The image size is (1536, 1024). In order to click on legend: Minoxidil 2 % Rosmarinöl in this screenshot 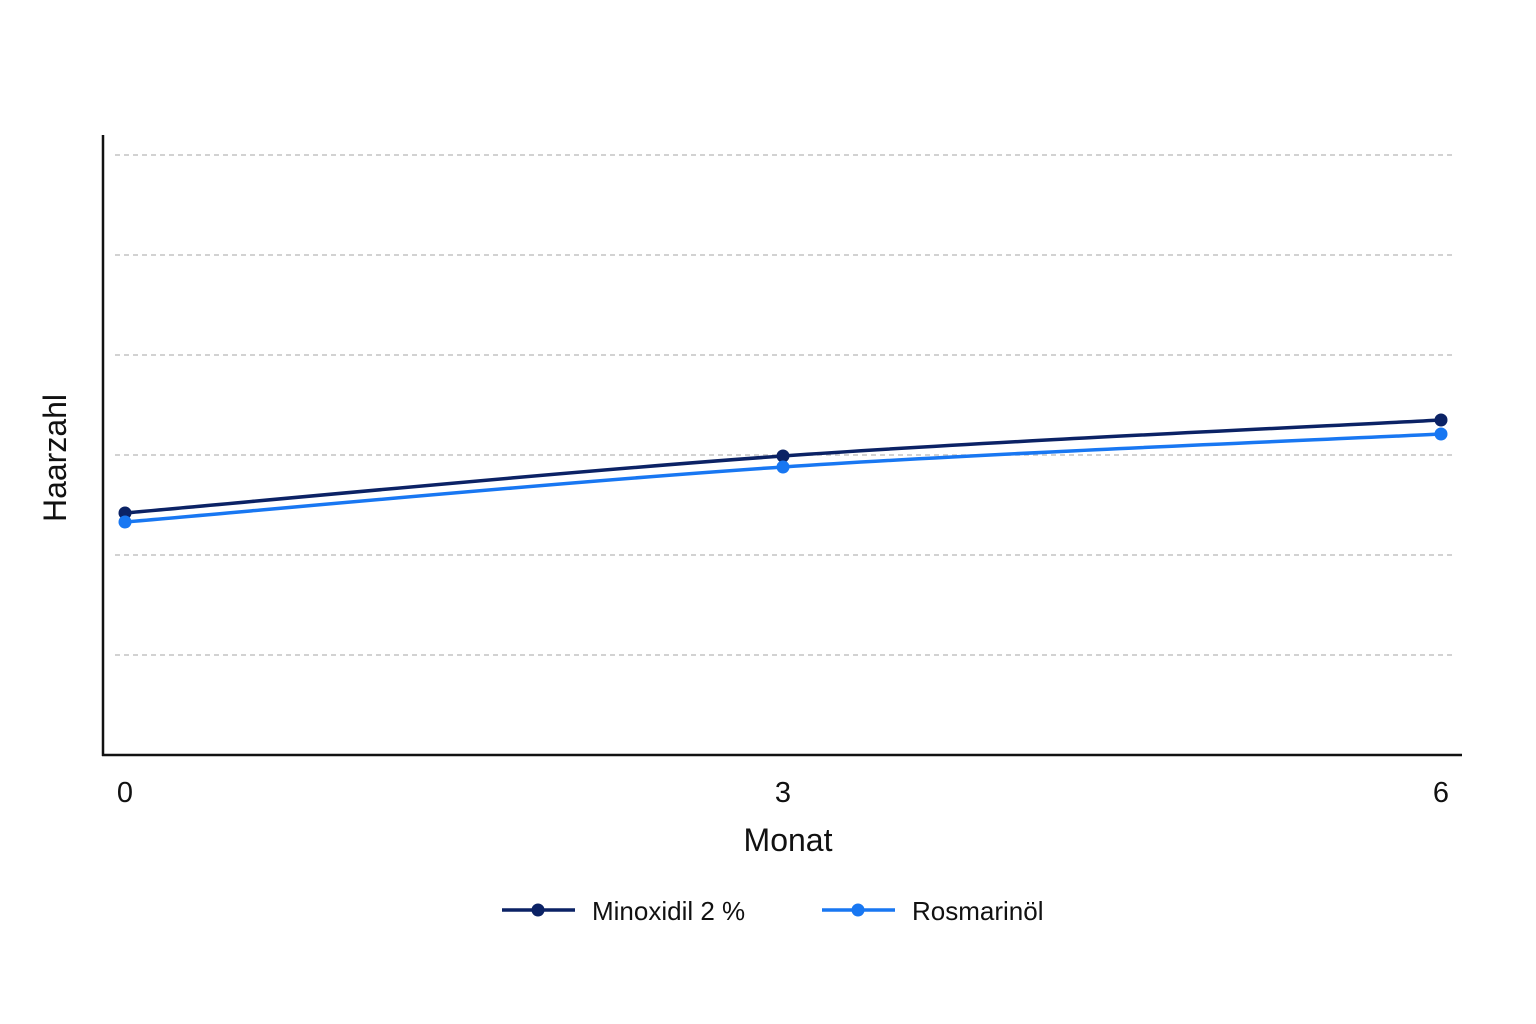, I will do `click(773, 911)`.